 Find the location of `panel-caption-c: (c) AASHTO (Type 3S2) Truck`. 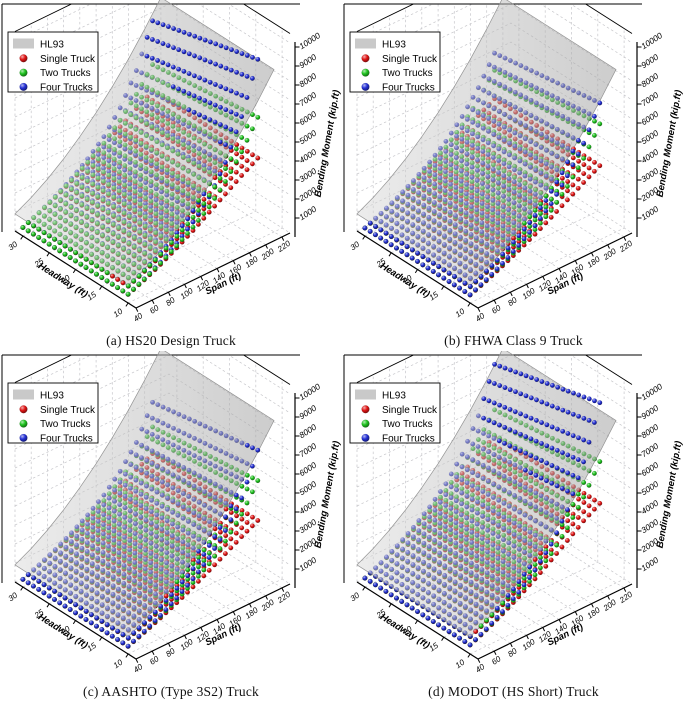

panel-caption-c: (c) AASHTO (Type 3S2) Truck is located at coordinates (171, 691).